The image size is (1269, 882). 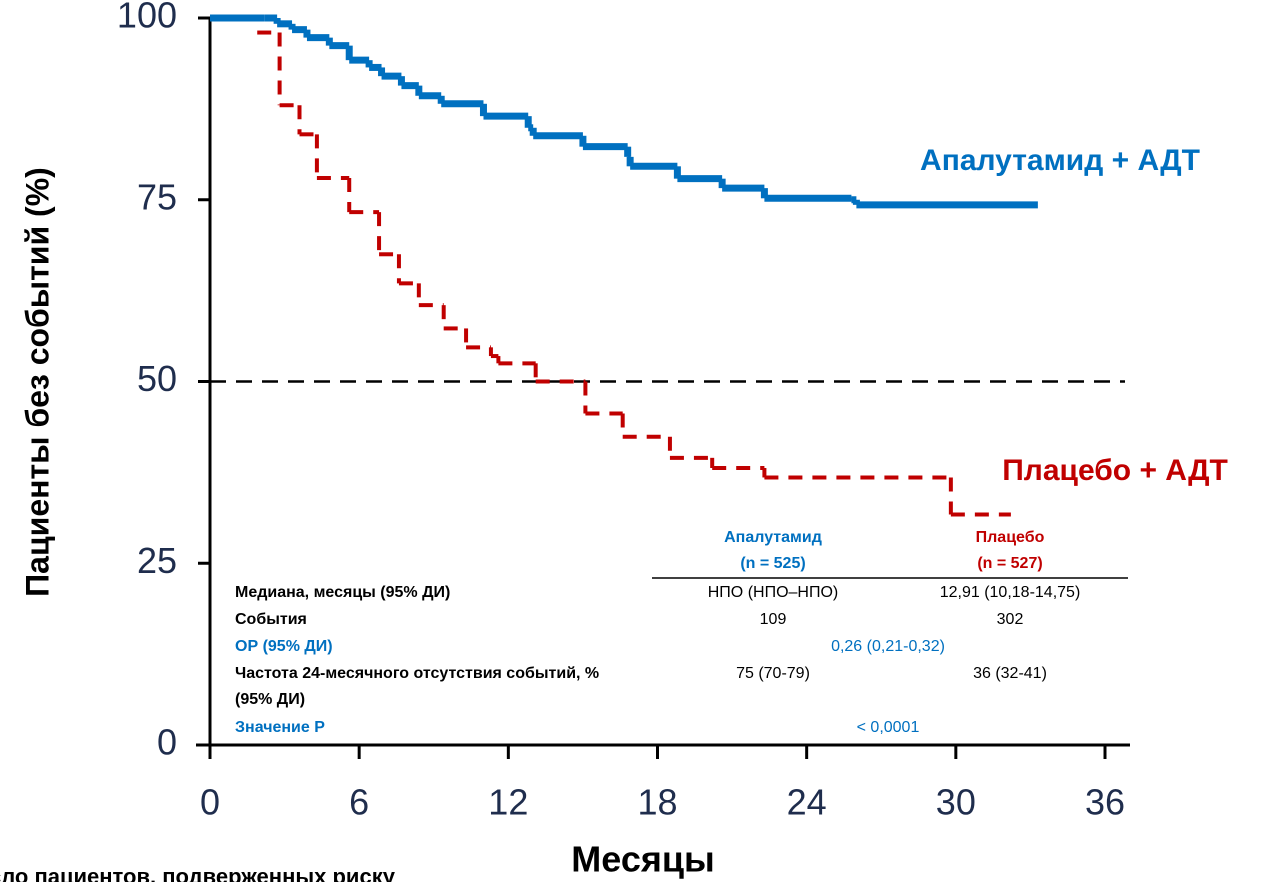 I want to click on y-tick-label: 100, so click(x=147, y=18).